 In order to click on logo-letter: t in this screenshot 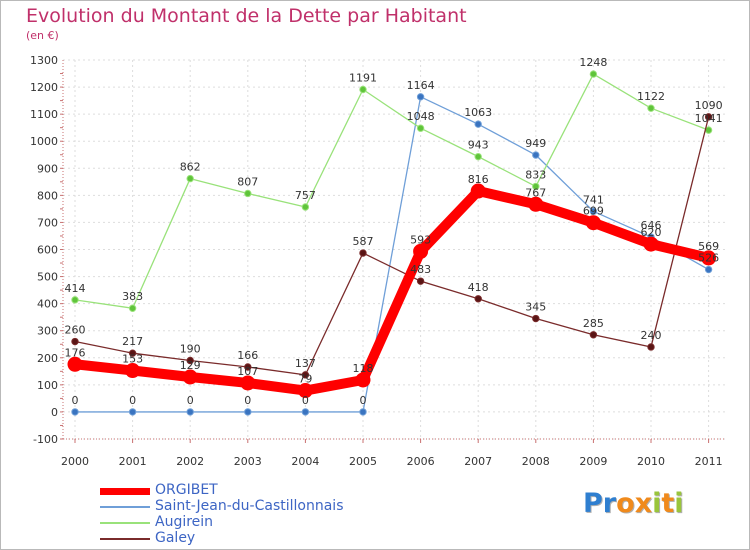, I will do `click(668, 503)`.